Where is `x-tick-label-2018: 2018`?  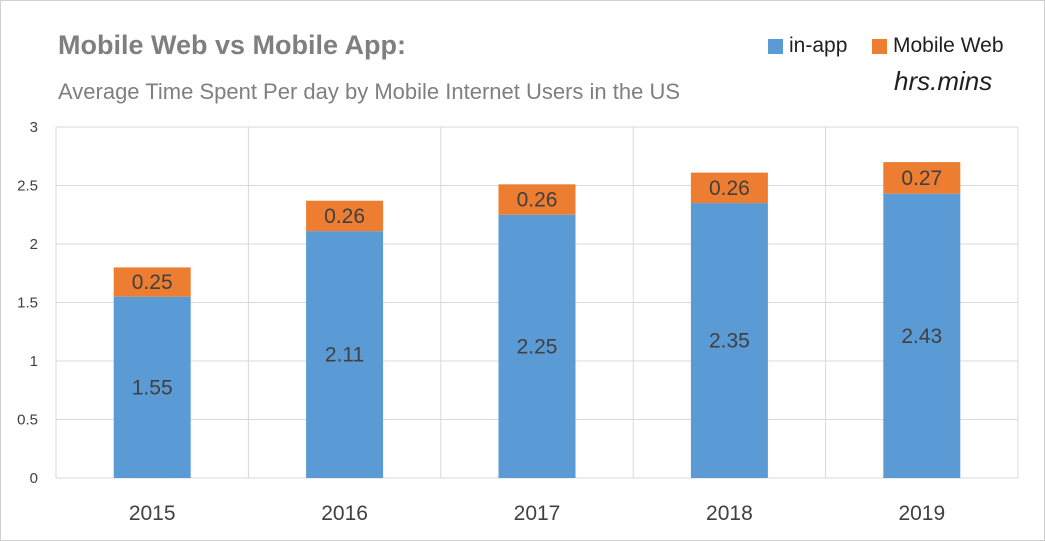
x-tick-label-2018: 2018 is located at coordinates (729, 513).